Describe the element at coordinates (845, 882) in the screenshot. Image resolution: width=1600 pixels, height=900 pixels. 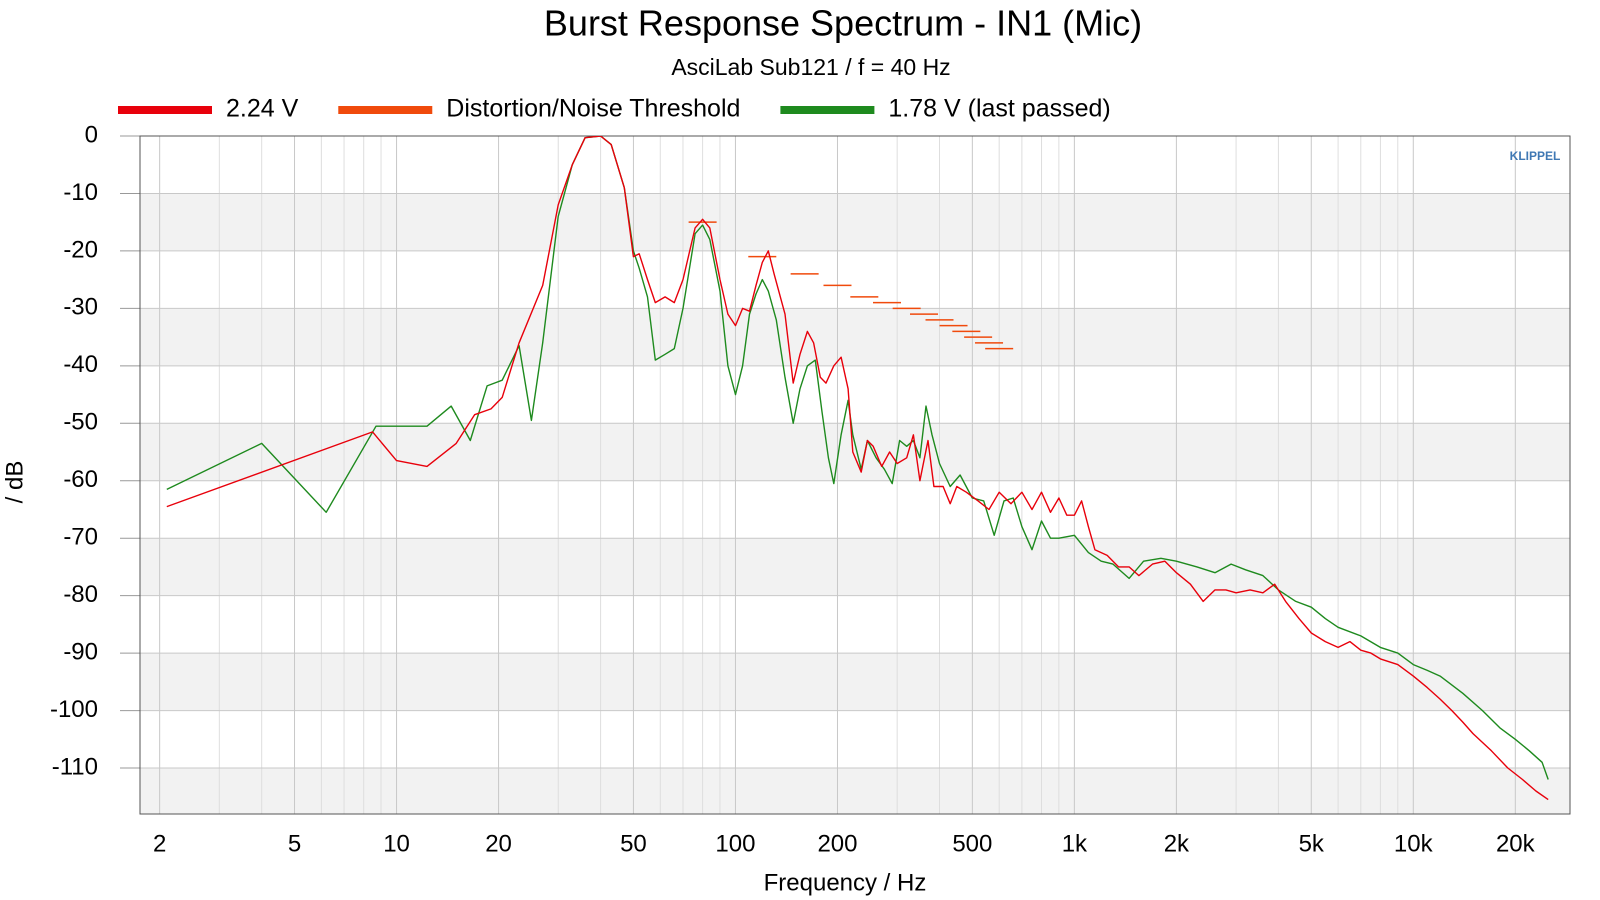
I see `x-axis-title: Frequency / Hz` at that location.